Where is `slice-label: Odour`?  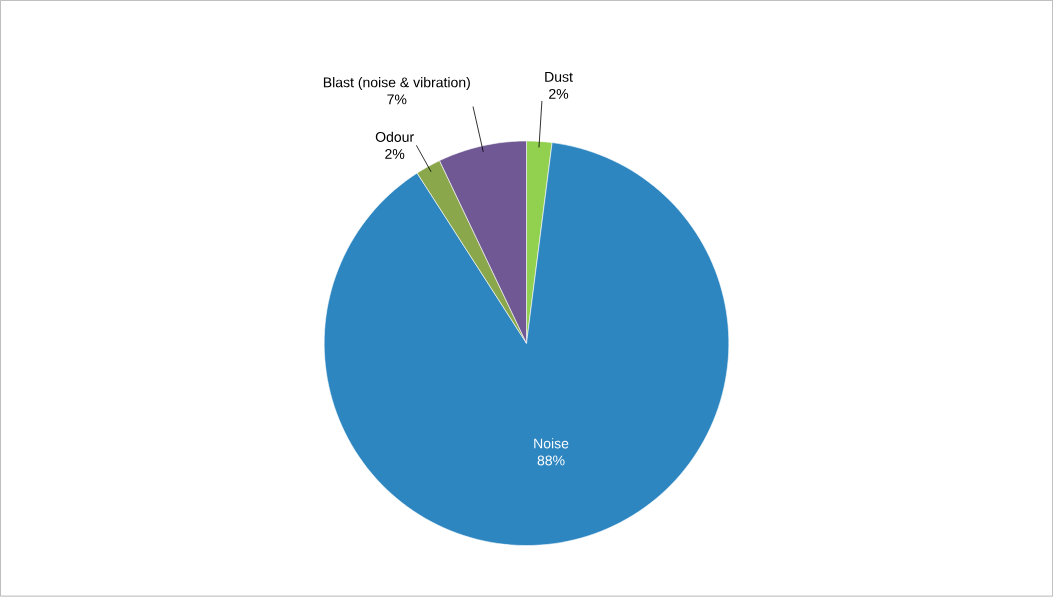
slice-label: Odour is located at coordinates (394, 137).